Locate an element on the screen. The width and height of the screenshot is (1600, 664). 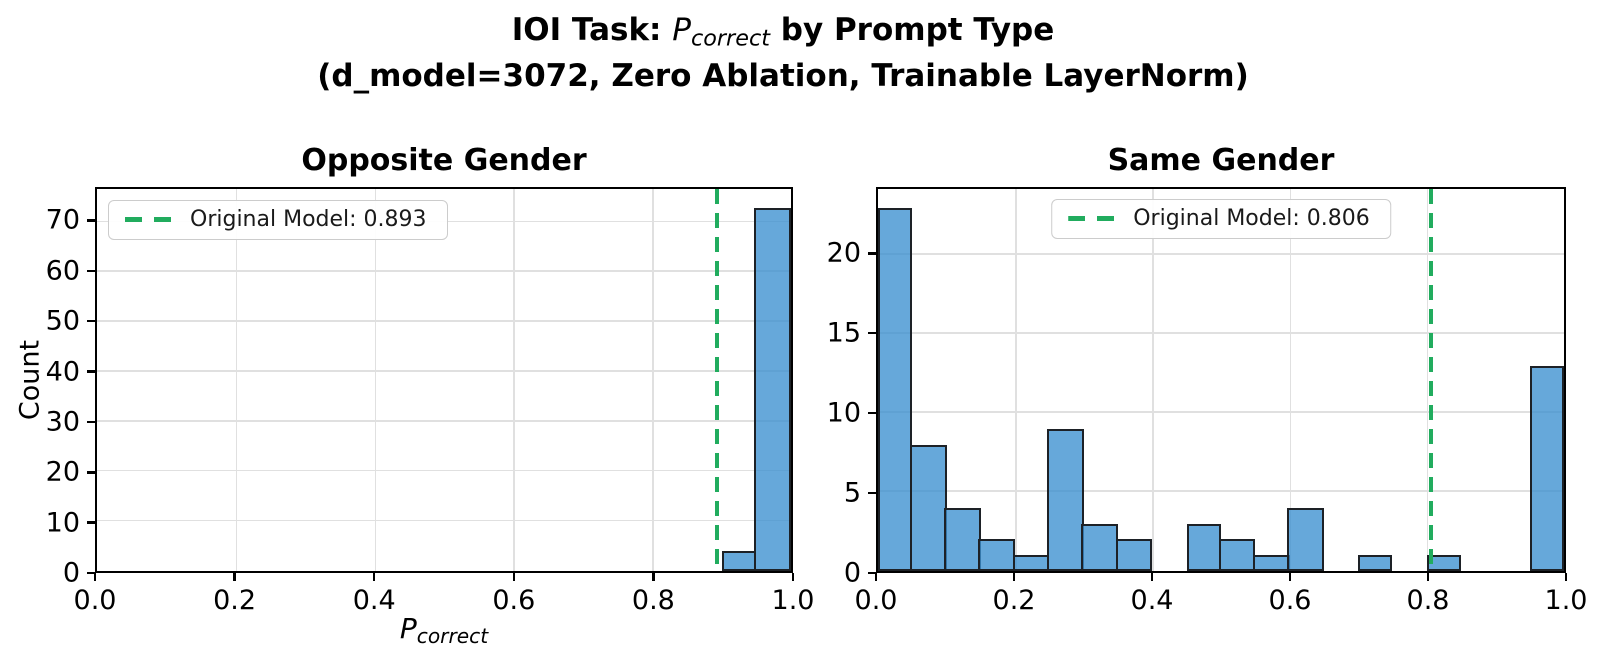
legend-label: Original Model: 0.806 is located at coordinates (1251, 218).